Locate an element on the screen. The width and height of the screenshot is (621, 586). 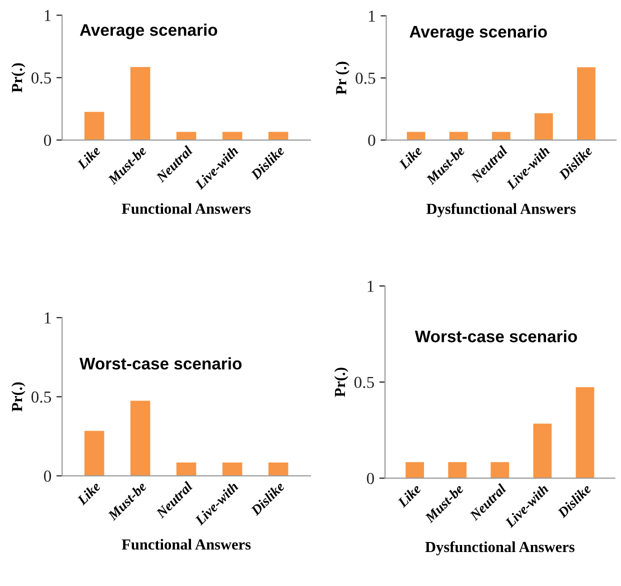
chart-title: Average scenario is located at coordinates (149, 32).